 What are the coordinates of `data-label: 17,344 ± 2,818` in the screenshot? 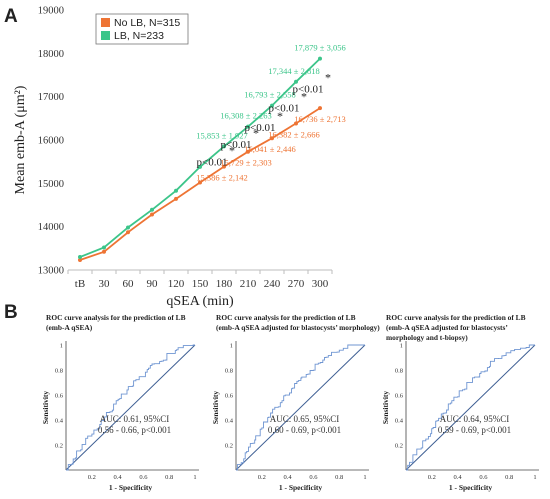 It's located at (293, 71).